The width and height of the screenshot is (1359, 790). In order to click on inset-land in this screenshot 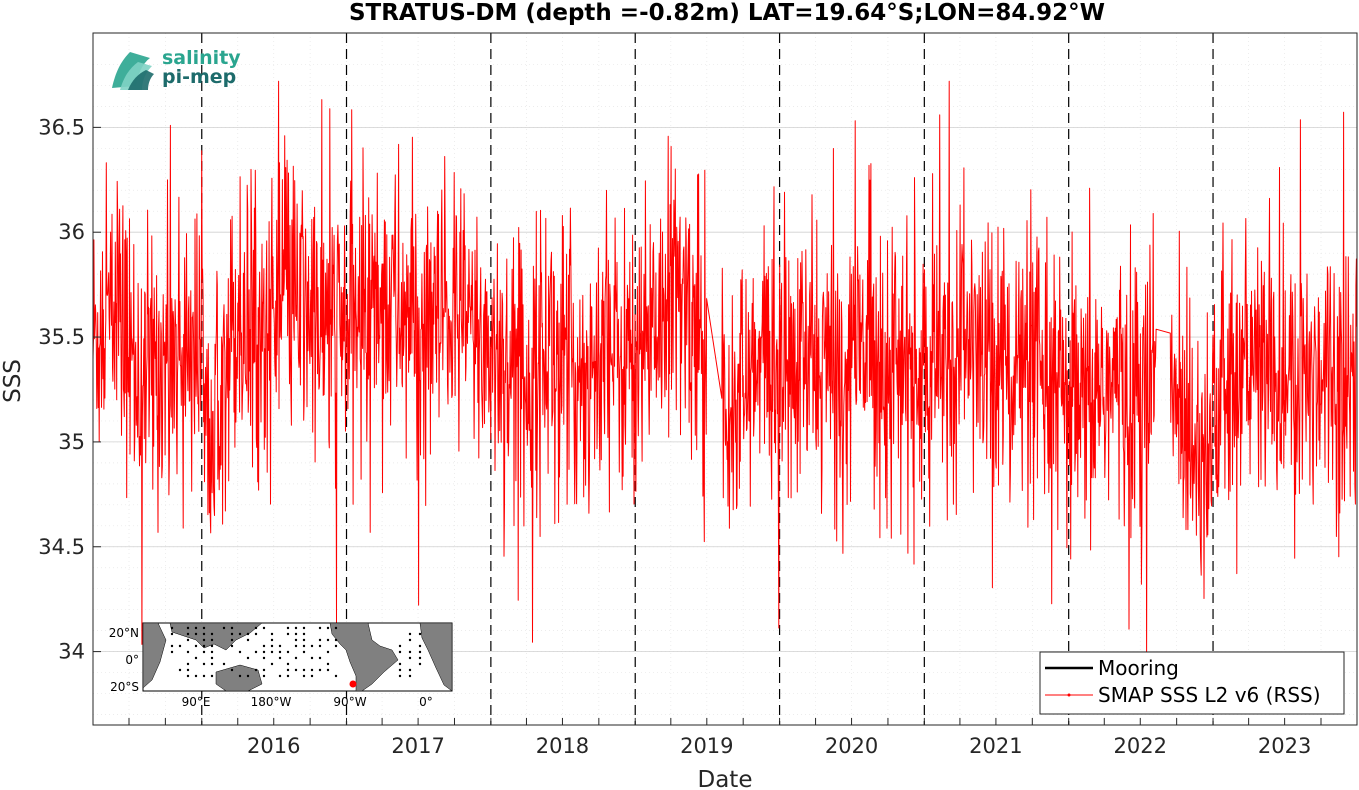, I will do `click(297, 657)`.